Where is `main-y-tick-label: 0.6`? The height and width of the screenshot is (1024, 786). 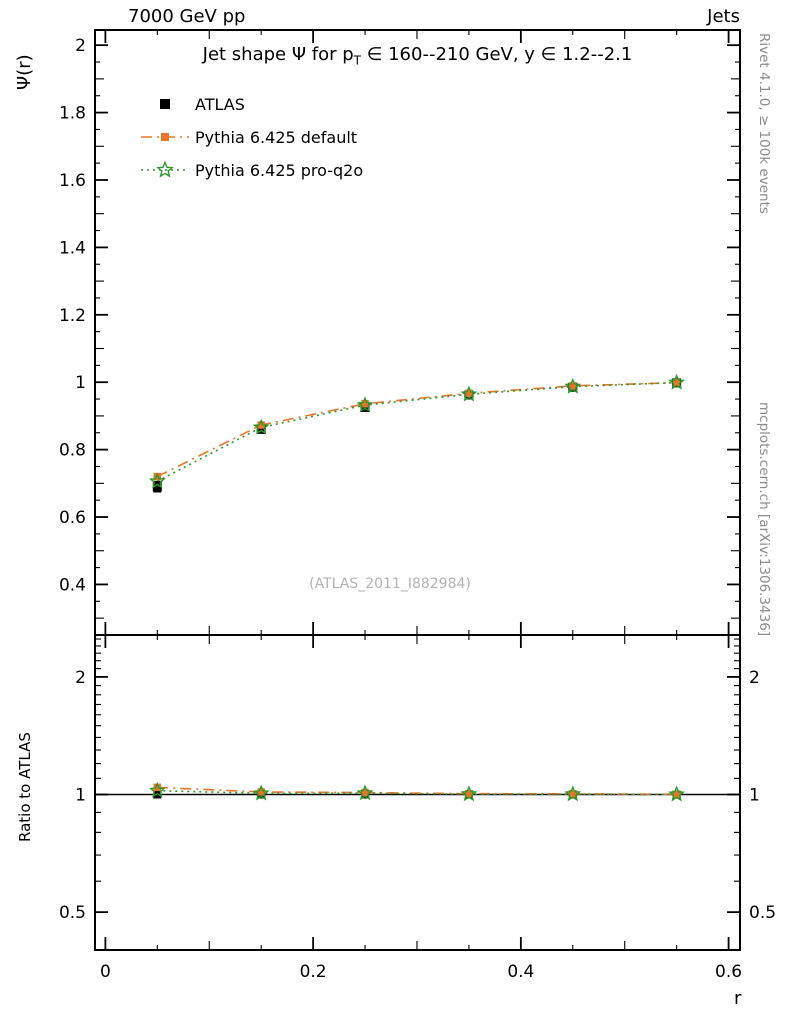
main-y-tick-label: 0.6 is located at coordinates (72, 518).